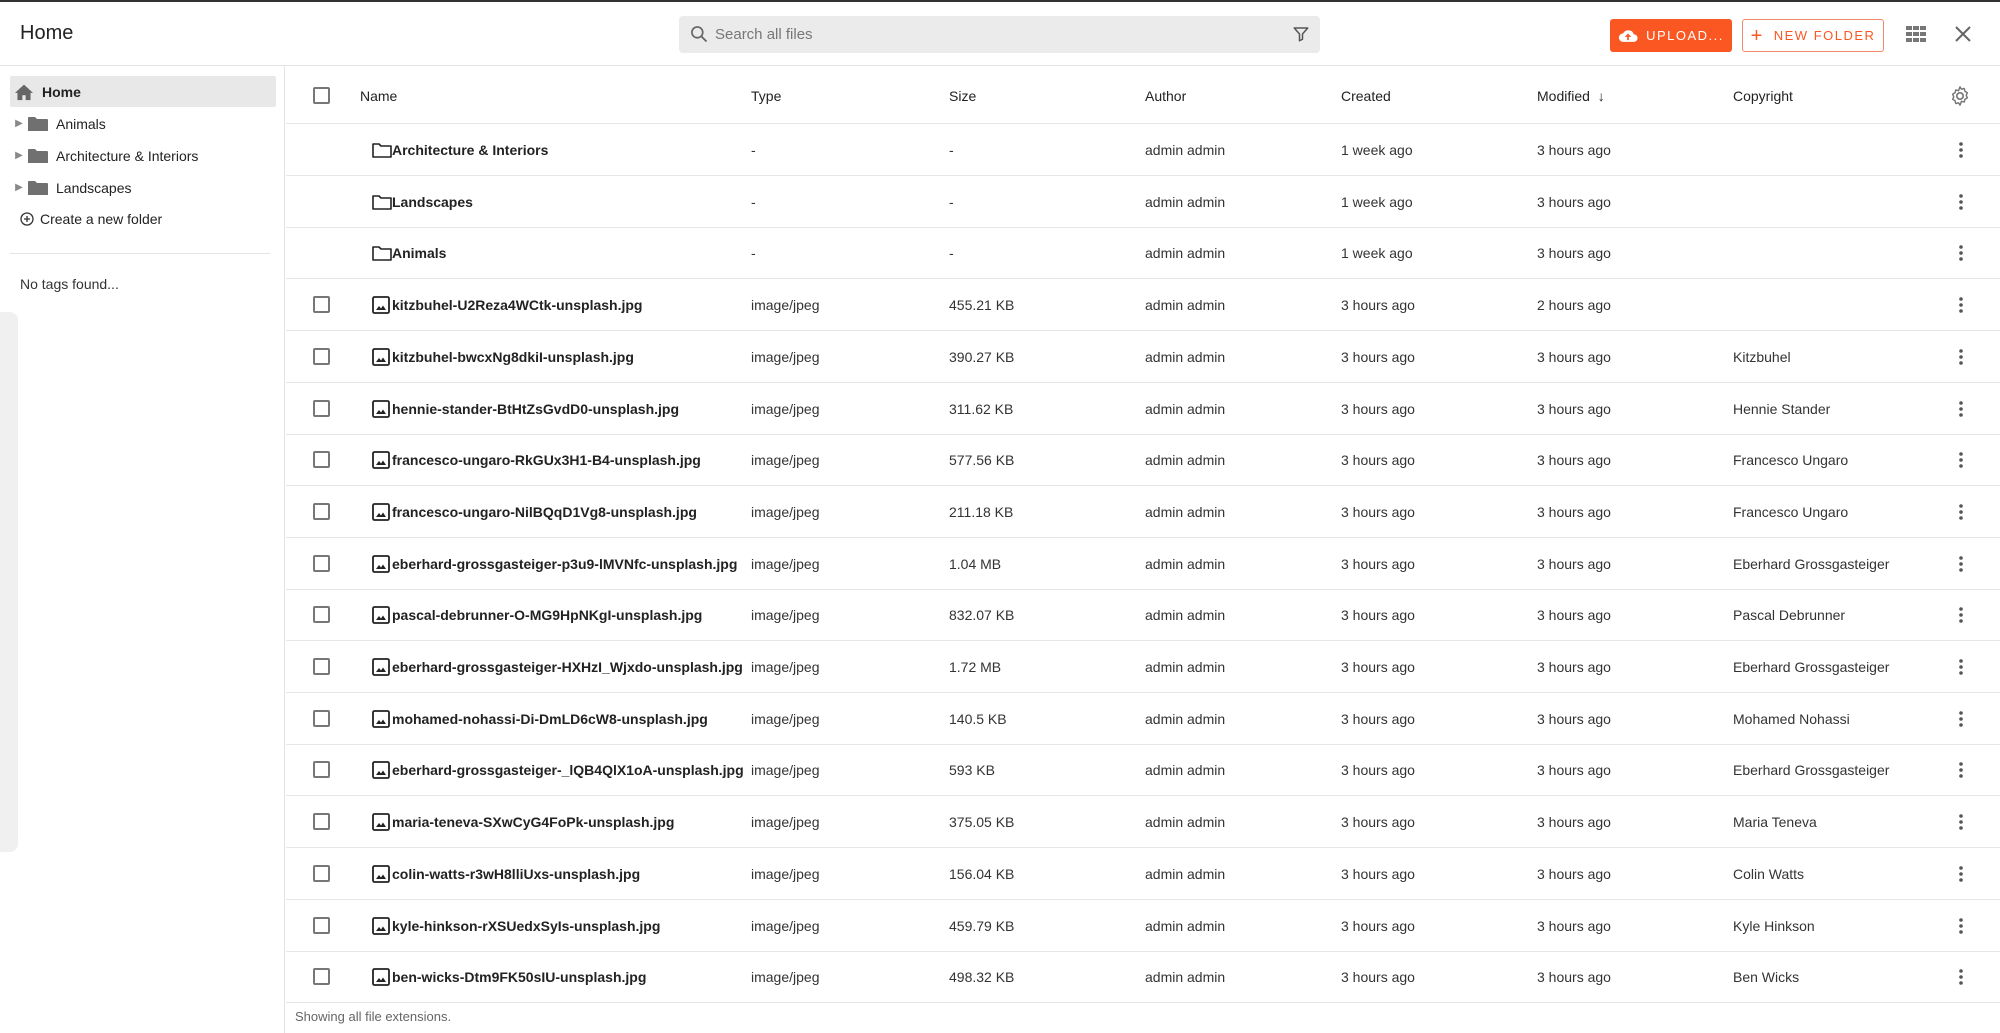 This screenshot has width=2000, height=1033. What do you see at coordinates (1377, 201) in the screenshot?
I see `created-cell: 1 week ago` at bounding box center [1377, 201].